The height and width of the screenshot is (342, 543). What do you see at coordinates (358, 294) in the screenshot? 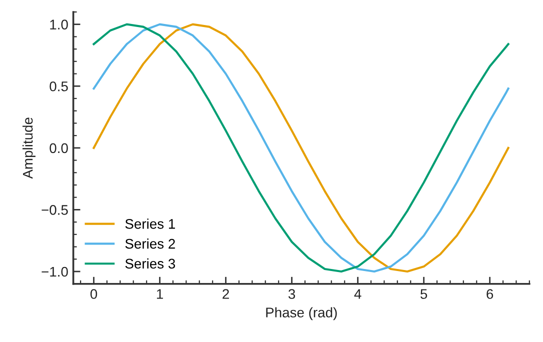
I see `x-tick-label: 4` at bounding box center [358, 294].